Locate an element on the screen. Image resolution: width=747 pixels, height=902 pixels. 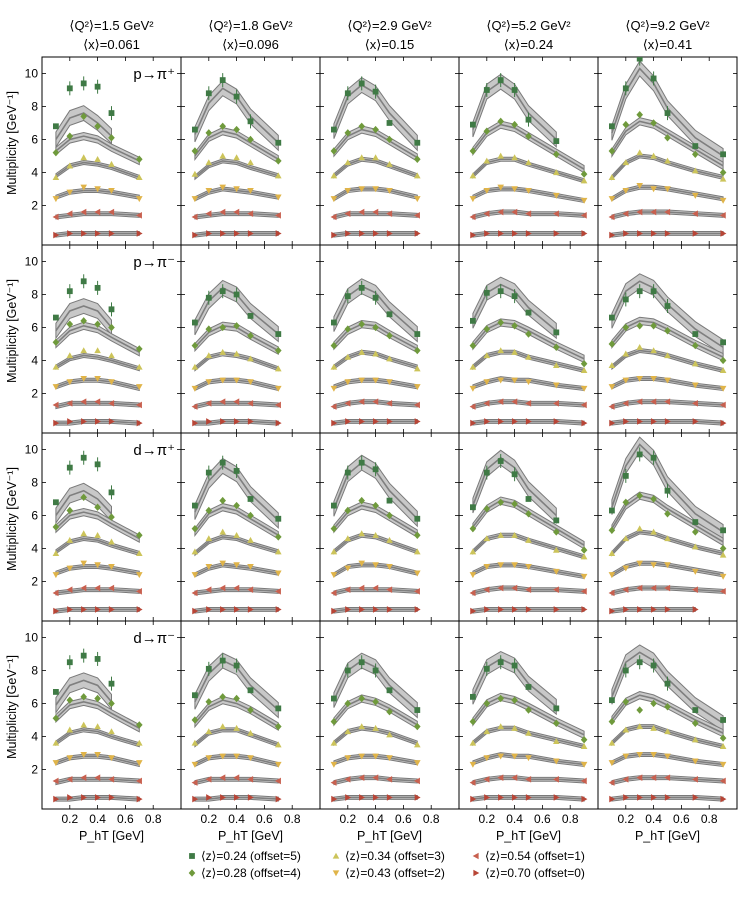
panel-r3-c1 is located at coordinates (250, 715).